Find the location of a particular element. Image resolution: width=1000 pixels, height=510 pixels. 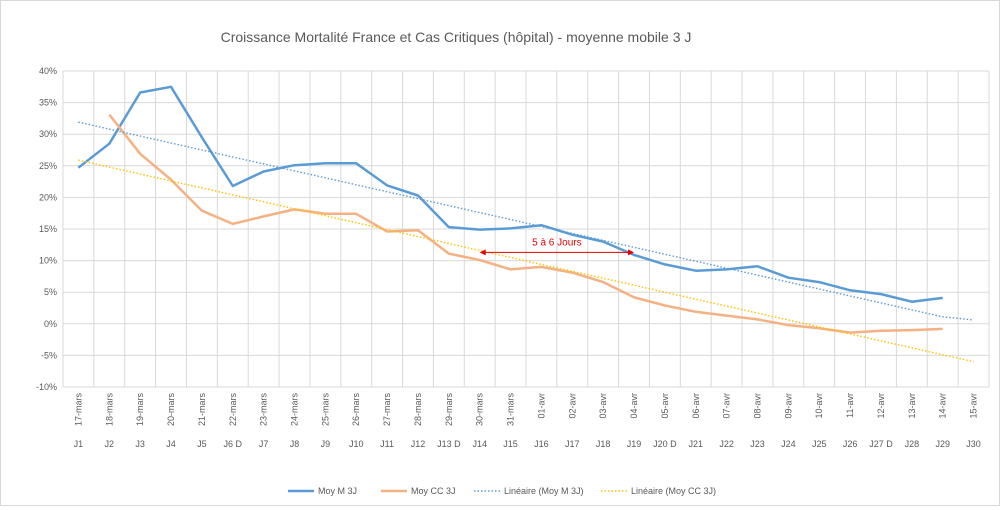

x-tick-label-day: J11 is located at coordinates (387, 444).